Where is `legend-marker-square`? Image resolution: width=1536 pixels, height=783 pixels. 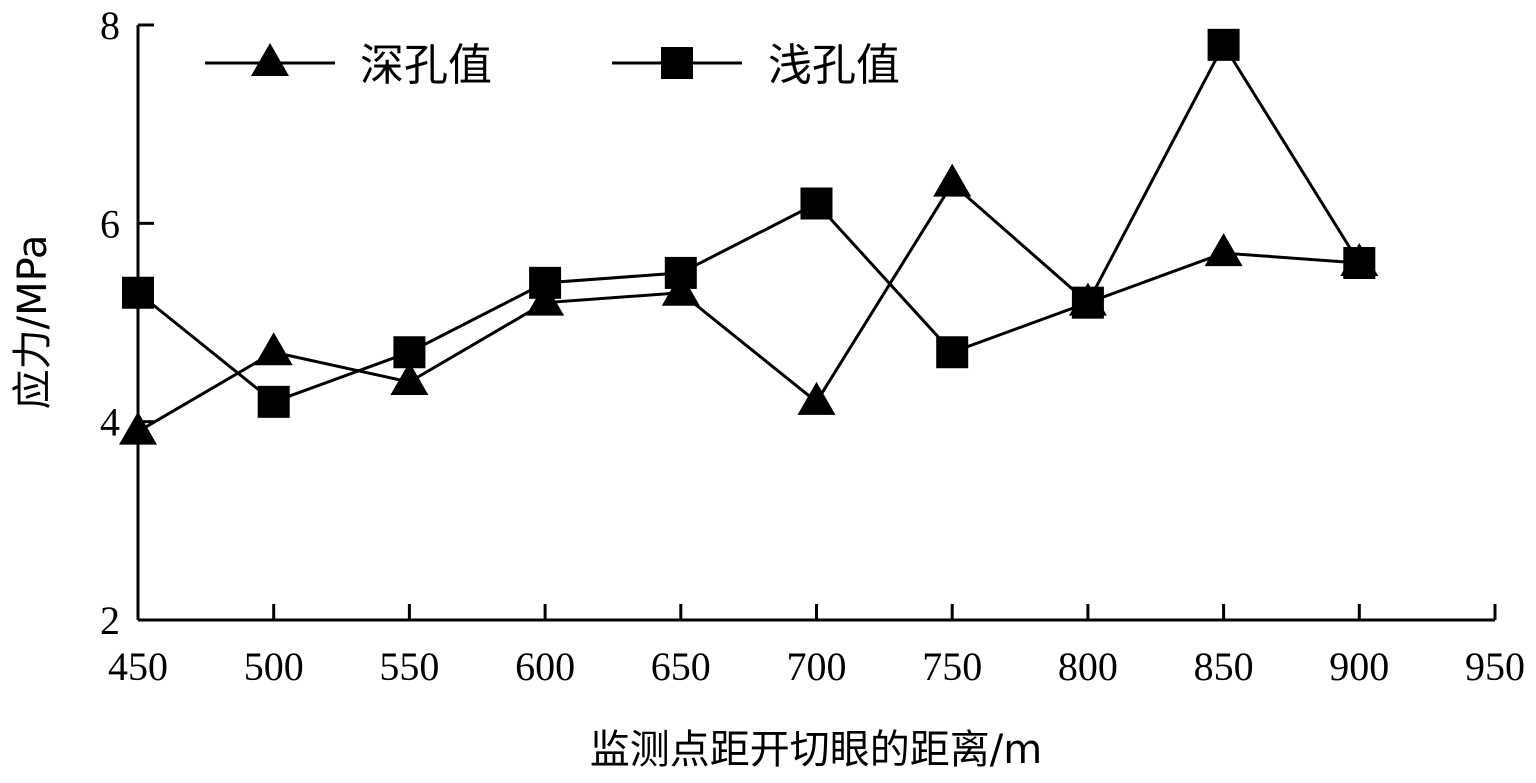
legend-marker-square is located at coordinates (677, 63).